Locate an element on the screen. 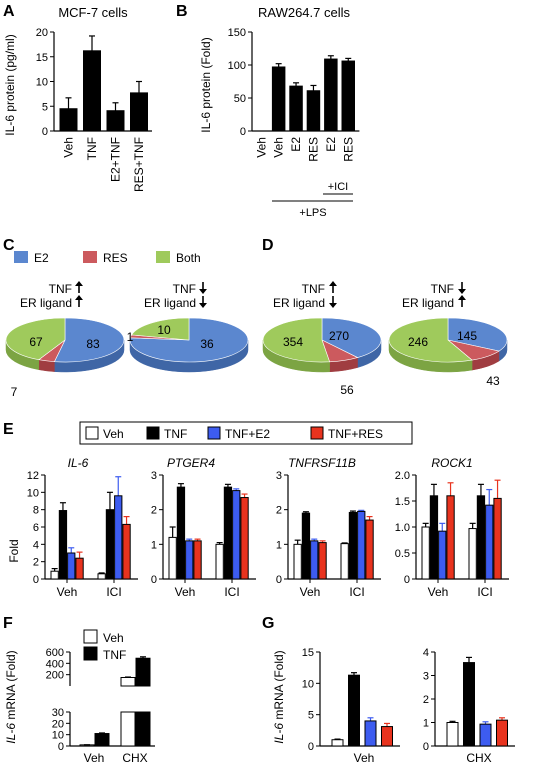  ici-label: +ICI is located at coordinates (338, 187).